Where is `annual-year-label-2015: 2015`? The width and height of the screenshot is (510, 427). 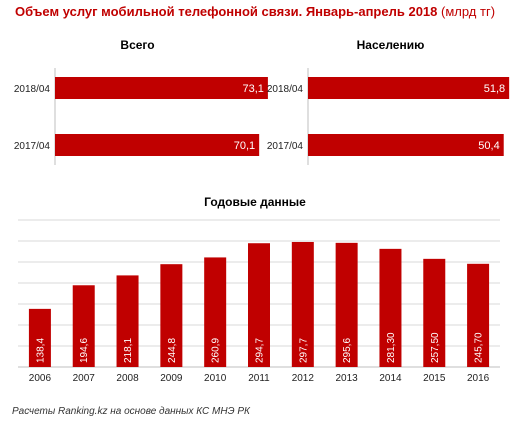
annual-year-label-2015: 2015 is located at coordinates (434, 378).